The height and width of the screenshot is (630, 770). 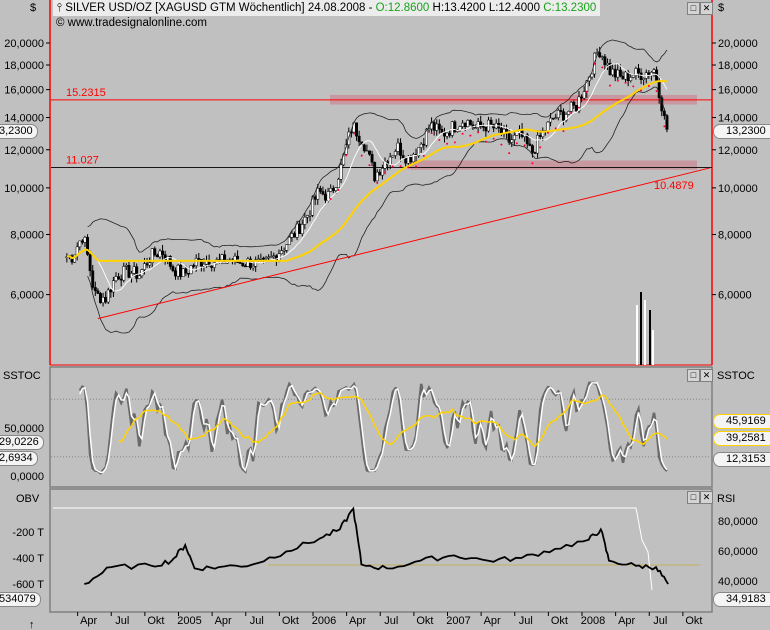 What do you see at coordinates (674, 186) in the screenshot?
I see `trendline-label: 10.4879` at bounding box center [674, 186].